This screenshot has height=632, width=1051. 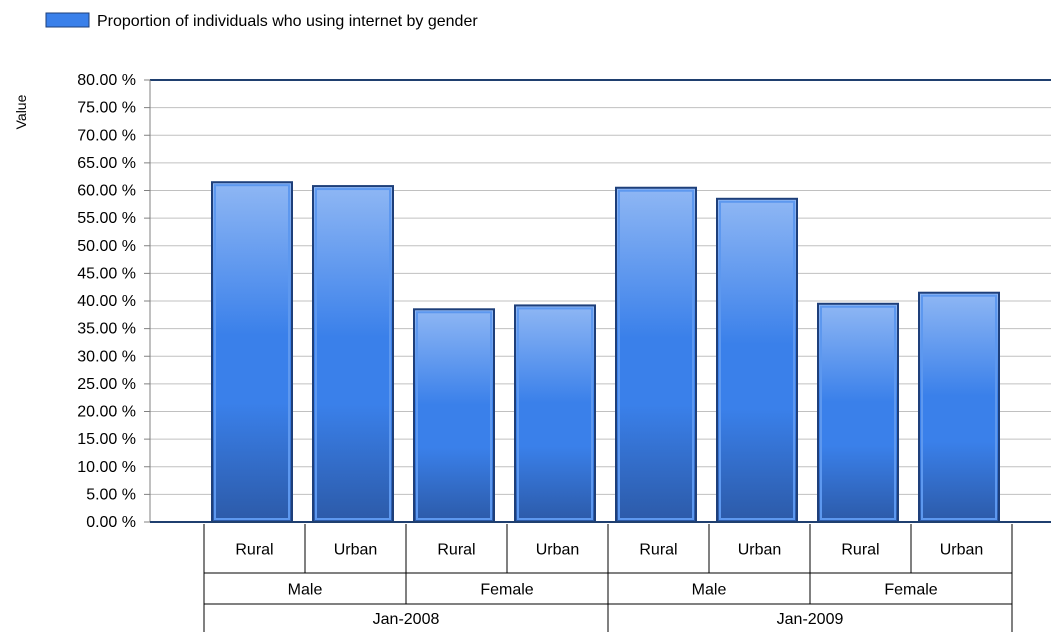 What do you see at coordinates (106, 273) in the screenshot?
I see `y-tick-label: 45.00 %` at bounding box center [106, 273].